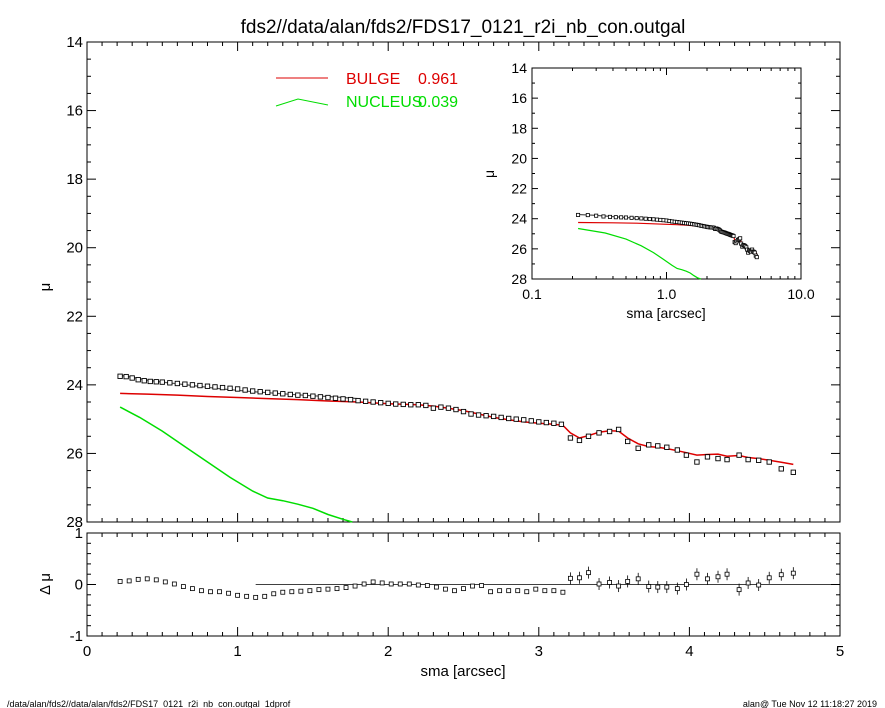 The width and height of the screenshot is (885, 708). I want to click on x-tick-label: 4, so click(689, 651).